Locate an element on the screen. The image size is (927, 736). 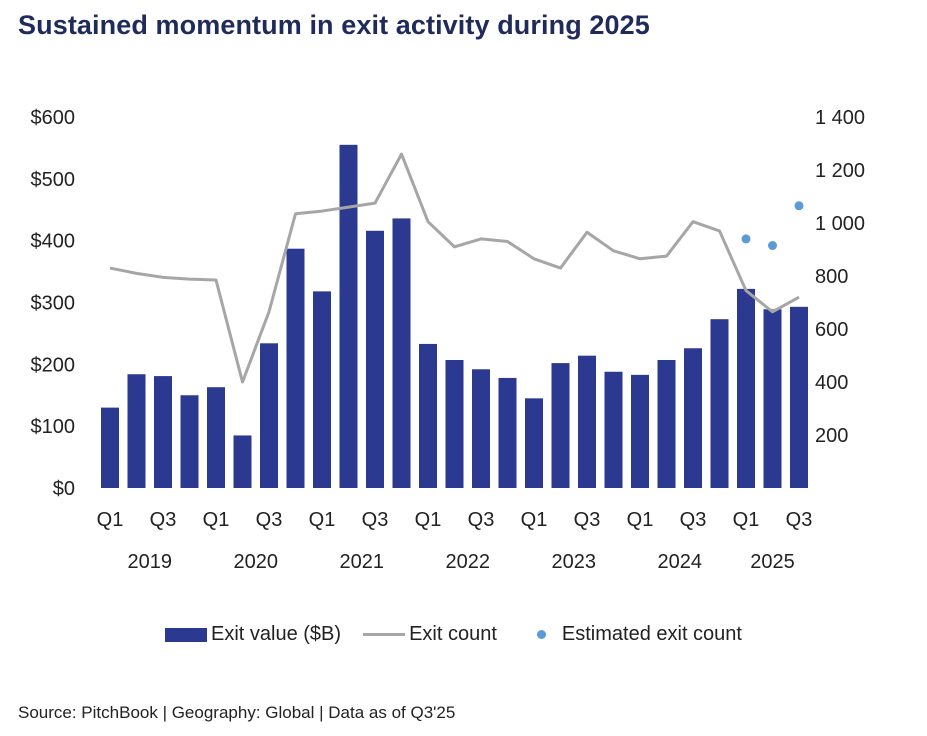
x-year-tick-label: 2023 is located at coordinates (574, 562).